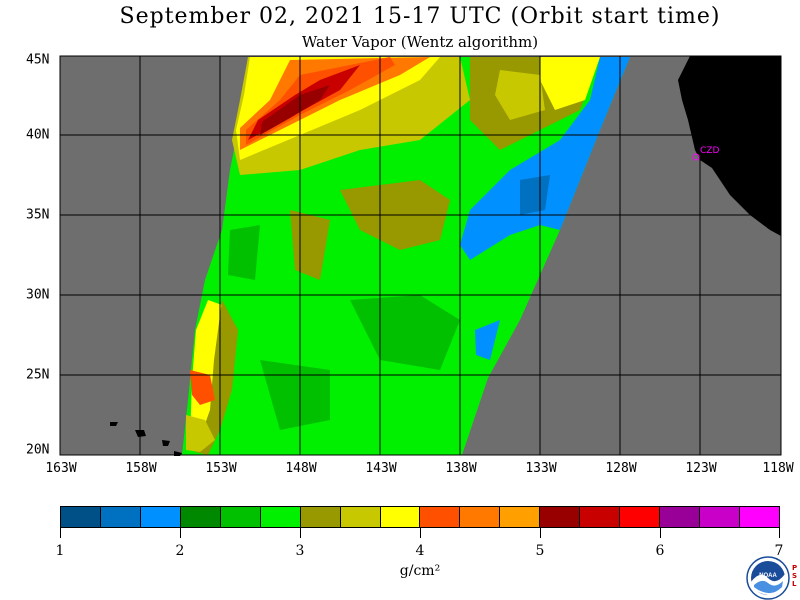 The width and height of the screenshot is (800, 600). I want to click on swath-moisture-3.3-3.7-west, so click(216, 377).